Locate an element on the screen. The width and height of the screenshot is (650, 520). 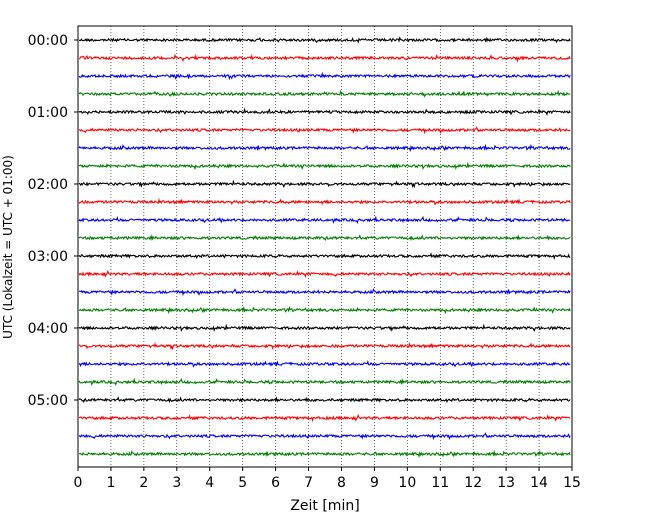
x-tick-label: 10 is located at coordinates (407, 483).